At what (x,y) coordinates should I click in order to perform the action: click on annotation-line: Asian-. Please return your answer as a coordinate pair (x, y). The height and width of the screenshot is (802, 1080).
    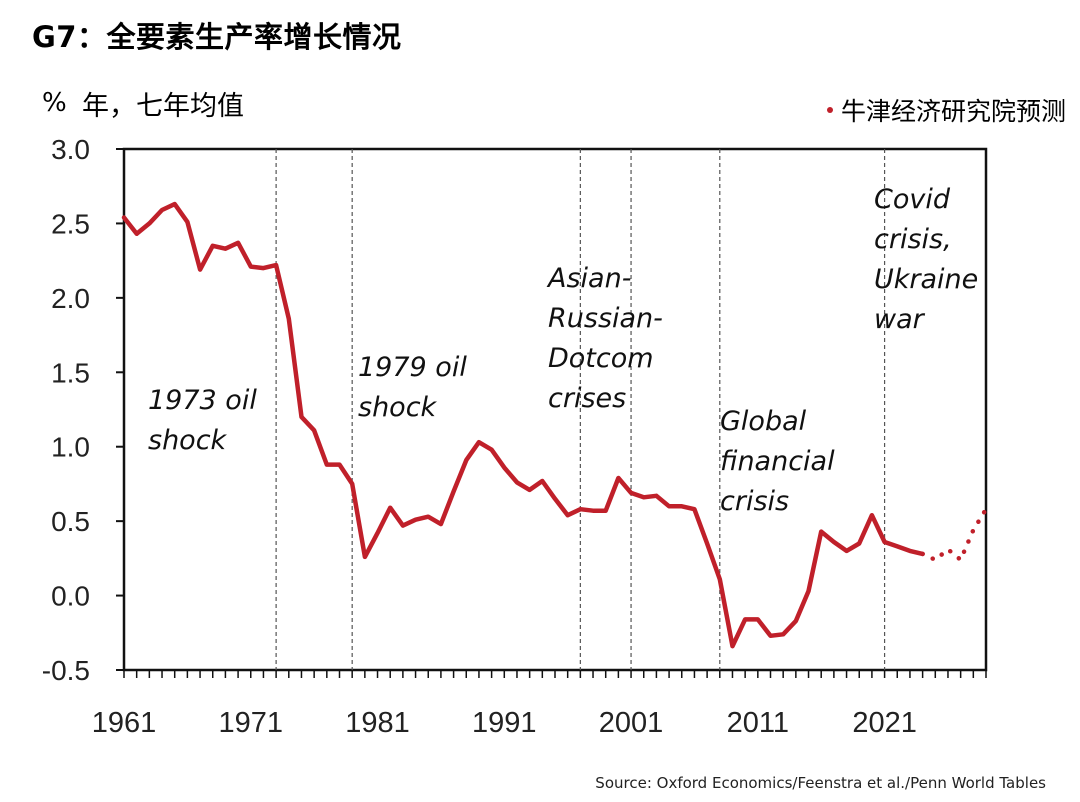
    Looking at the image, I should click on (588, 278).